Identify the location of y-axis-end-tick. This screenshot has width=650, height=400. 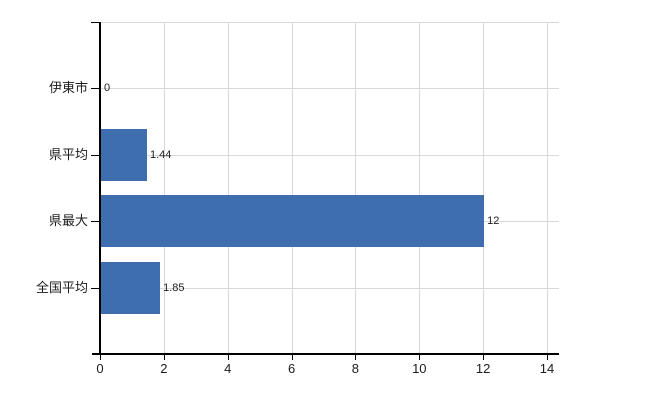
(95, 22).